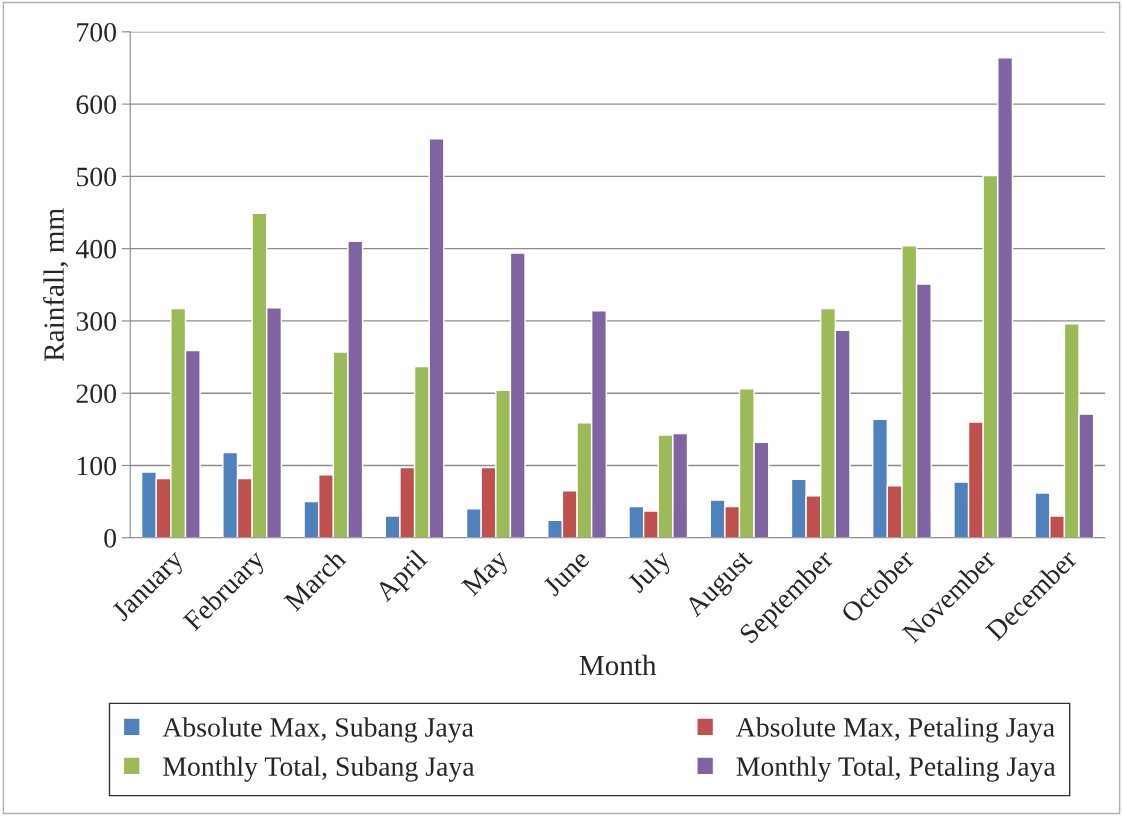 Image resolution: width=1123 pixels, height=816 pixels. I want to click on legend-label: Monthly Total, Subang Jaya, so click(319, 769).